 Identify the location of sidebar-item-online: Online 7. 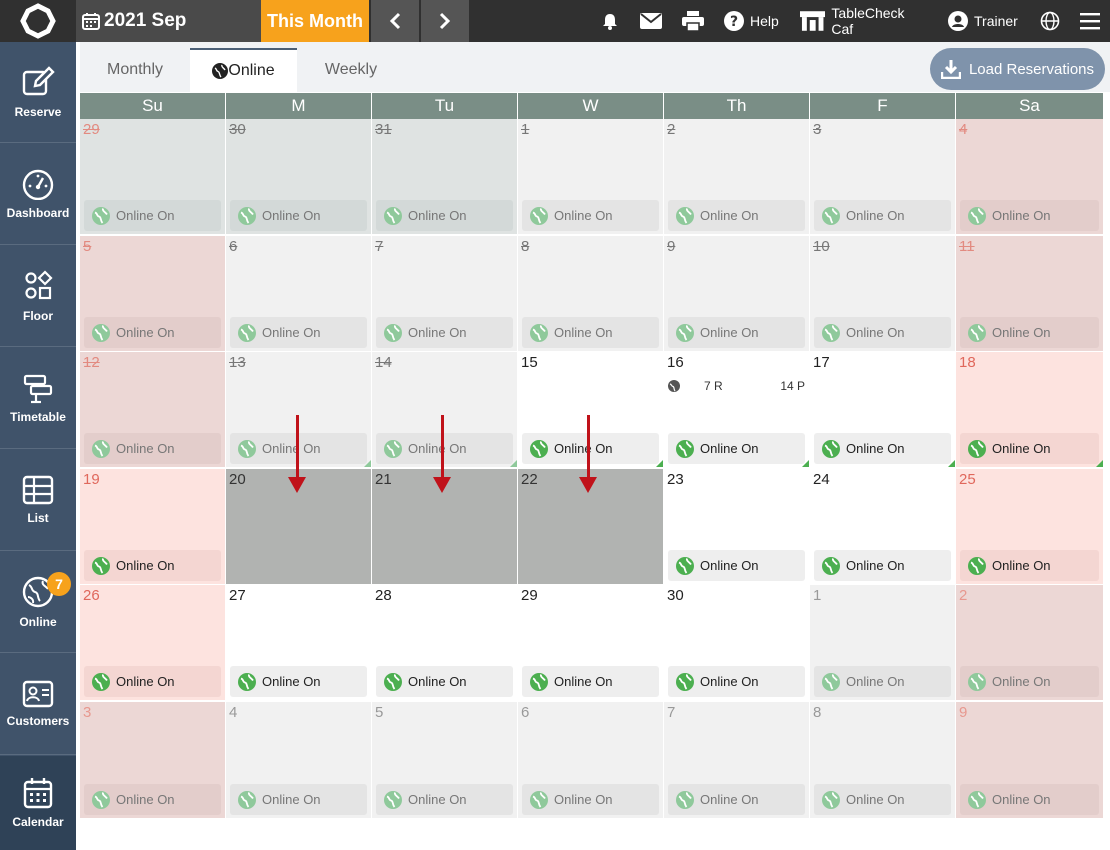
(38, 602).